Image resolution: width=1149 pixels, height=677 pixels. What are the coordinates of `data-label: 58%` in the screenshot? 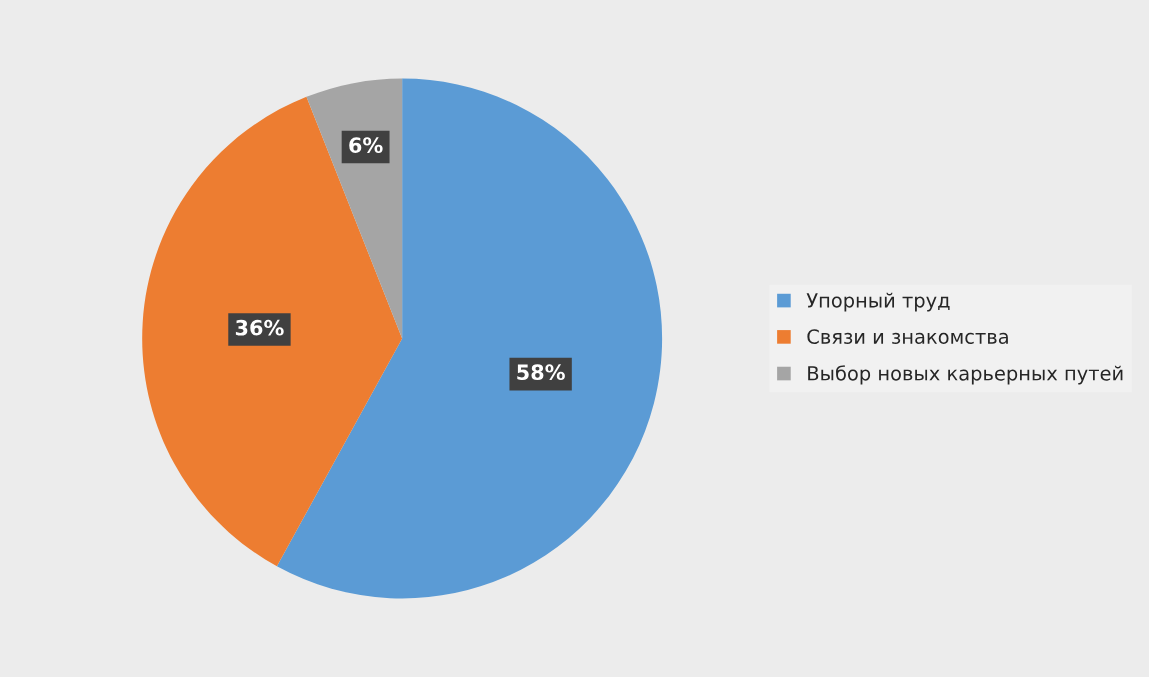 It's located at (541, 372).